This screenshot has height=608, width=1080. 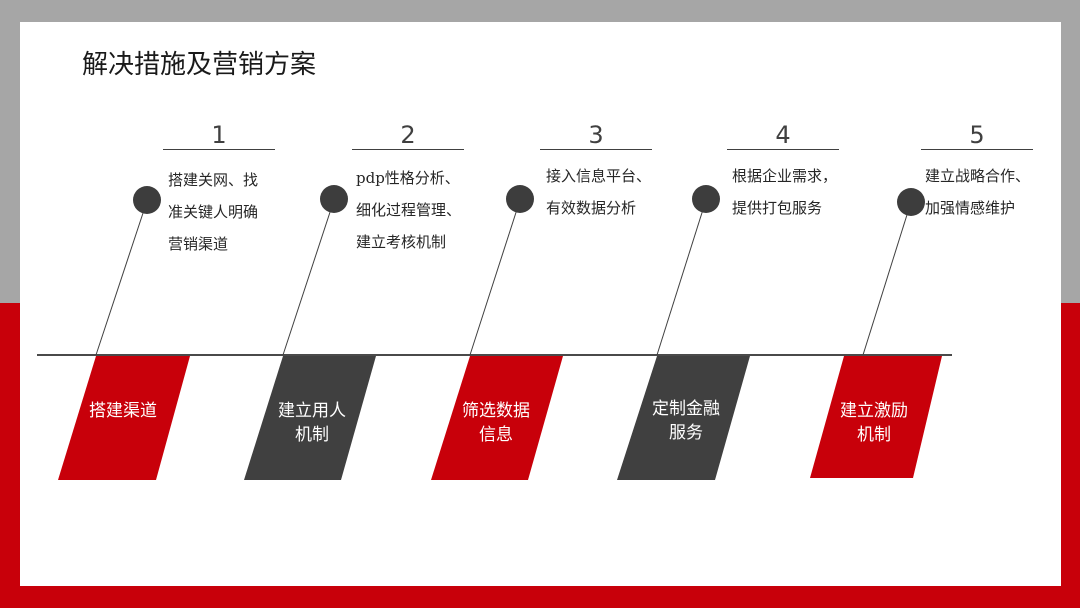 What do you see at coordinates (409, 210) in the screenshot?
I see `step-2-description: pdp性格分析、 细化过程管理、 建立考核机制` at bounding box center [409, 210].